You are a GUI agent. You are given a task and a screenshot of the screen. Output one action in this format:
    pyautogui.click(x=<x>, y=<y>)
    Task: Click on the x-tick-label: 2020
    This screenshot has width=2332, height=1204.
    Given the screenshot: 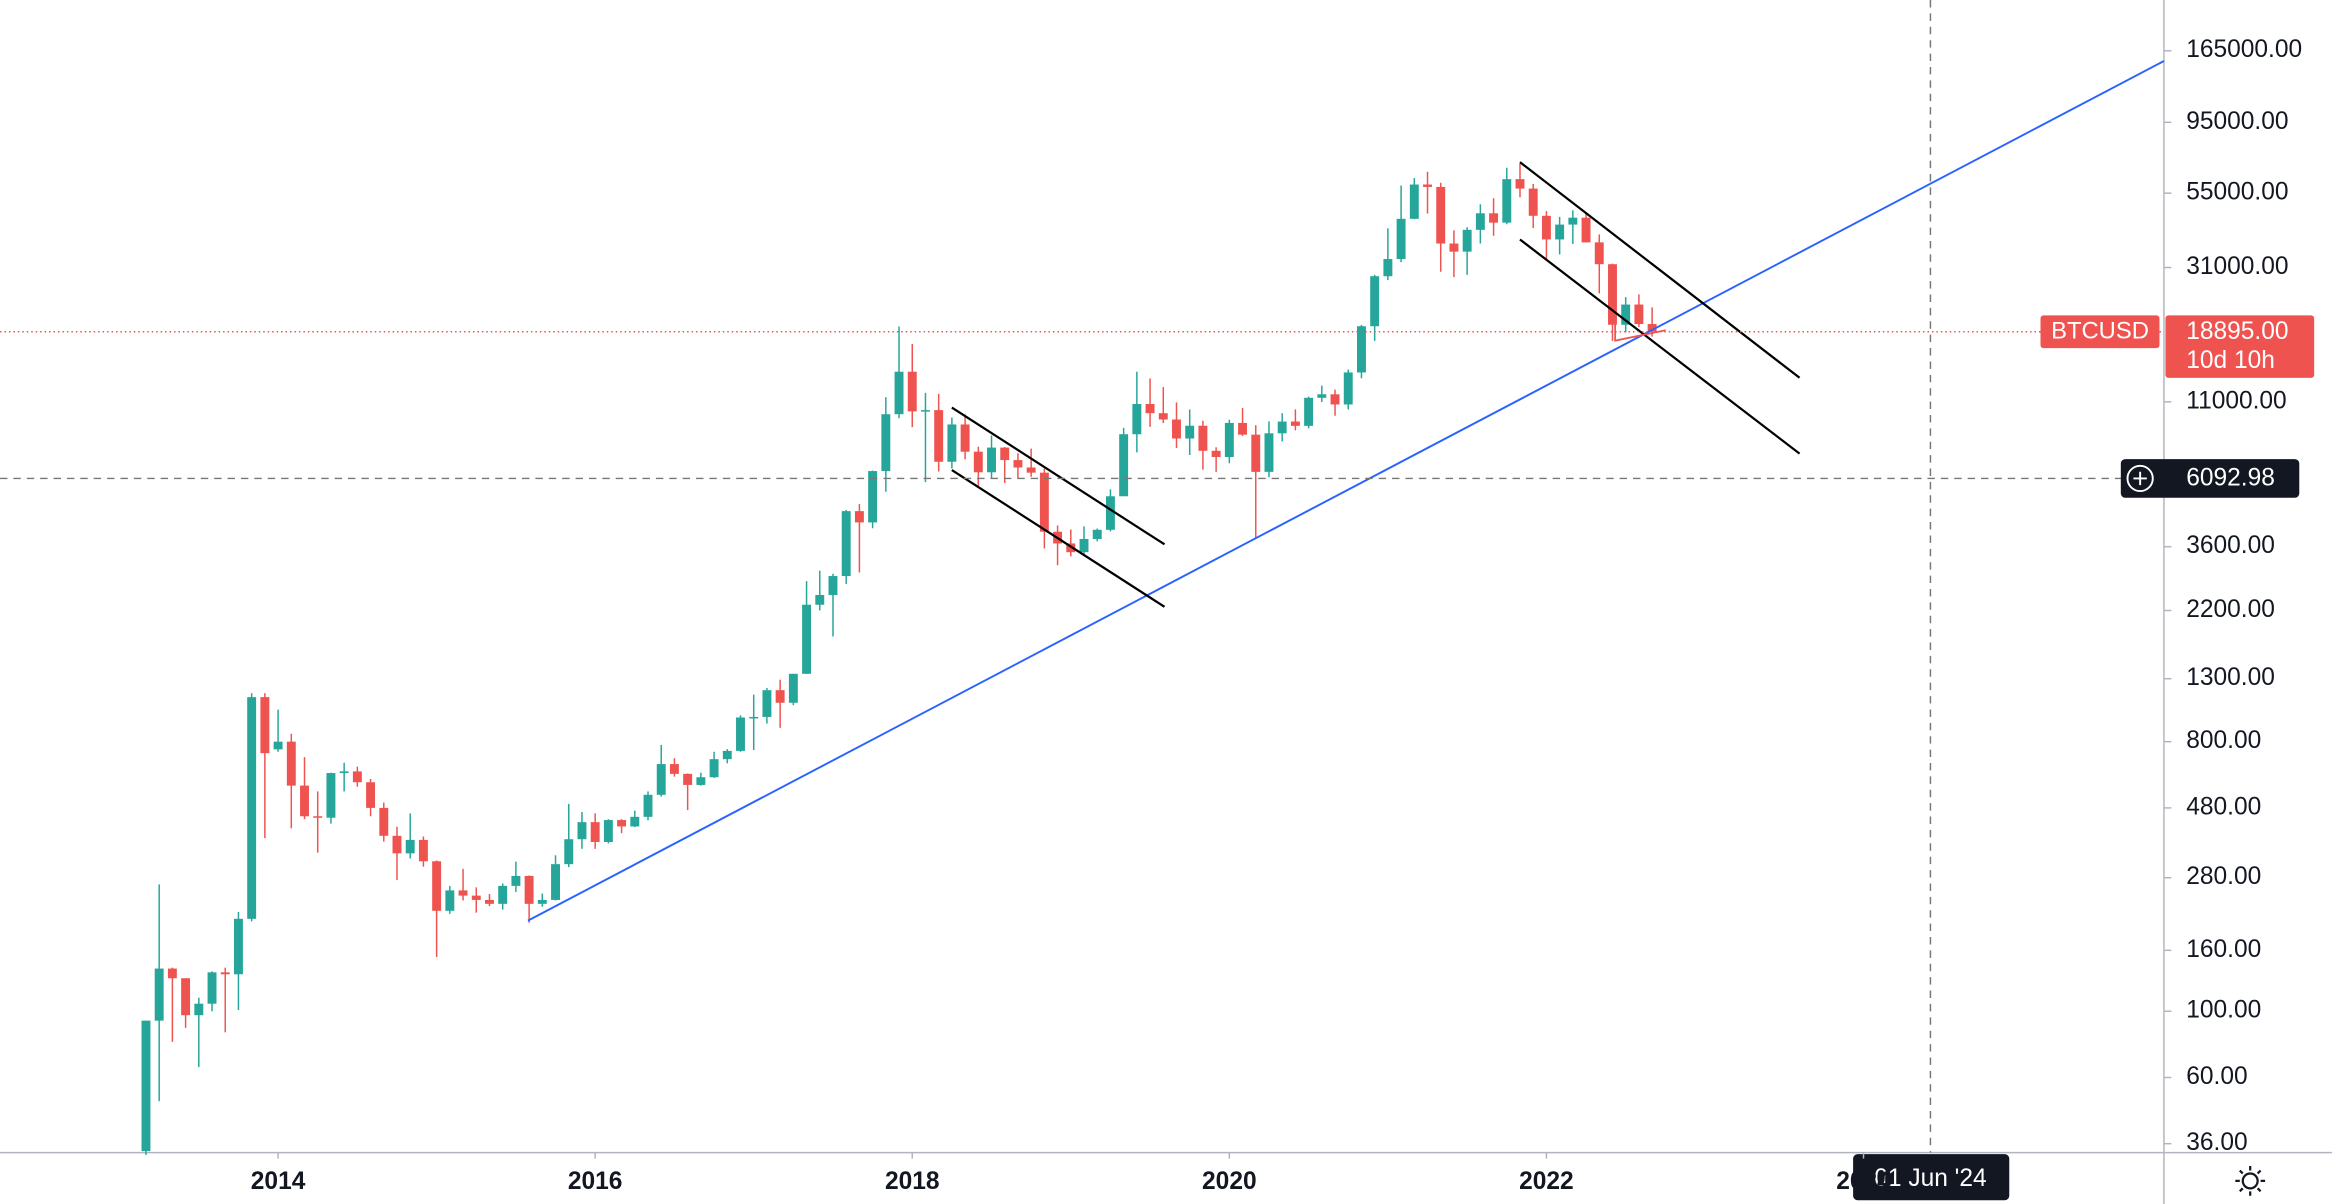 What is the action you would take?
    pyautogui.click(x=1229, y=1181)
    